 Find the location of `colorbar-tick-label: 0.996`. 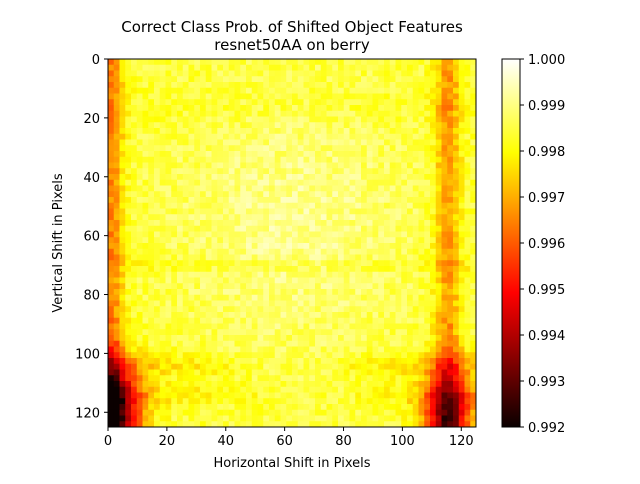

colorbar-tick-label: 0.996 is located at coordinates (546, 244).